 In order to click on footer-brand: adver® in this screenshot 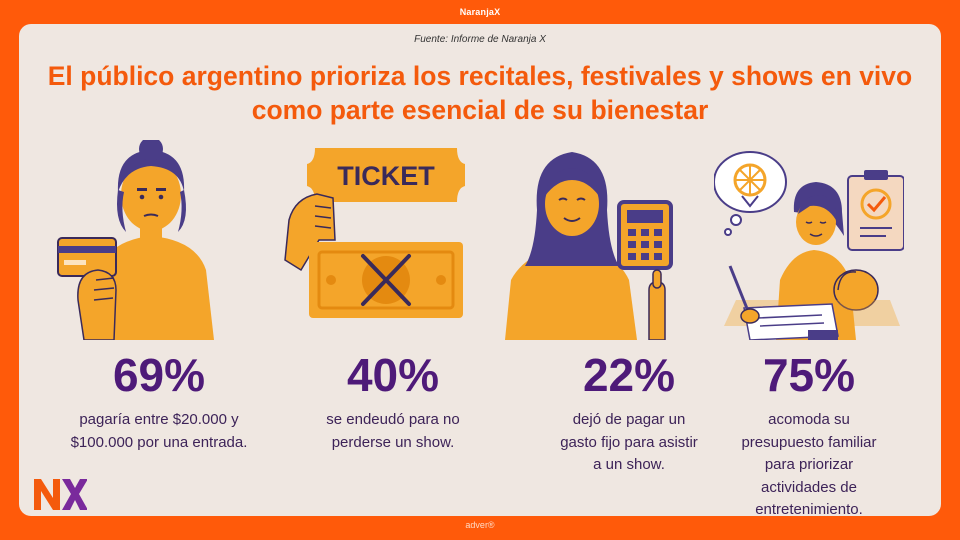, I will do `click(480, 525)`.